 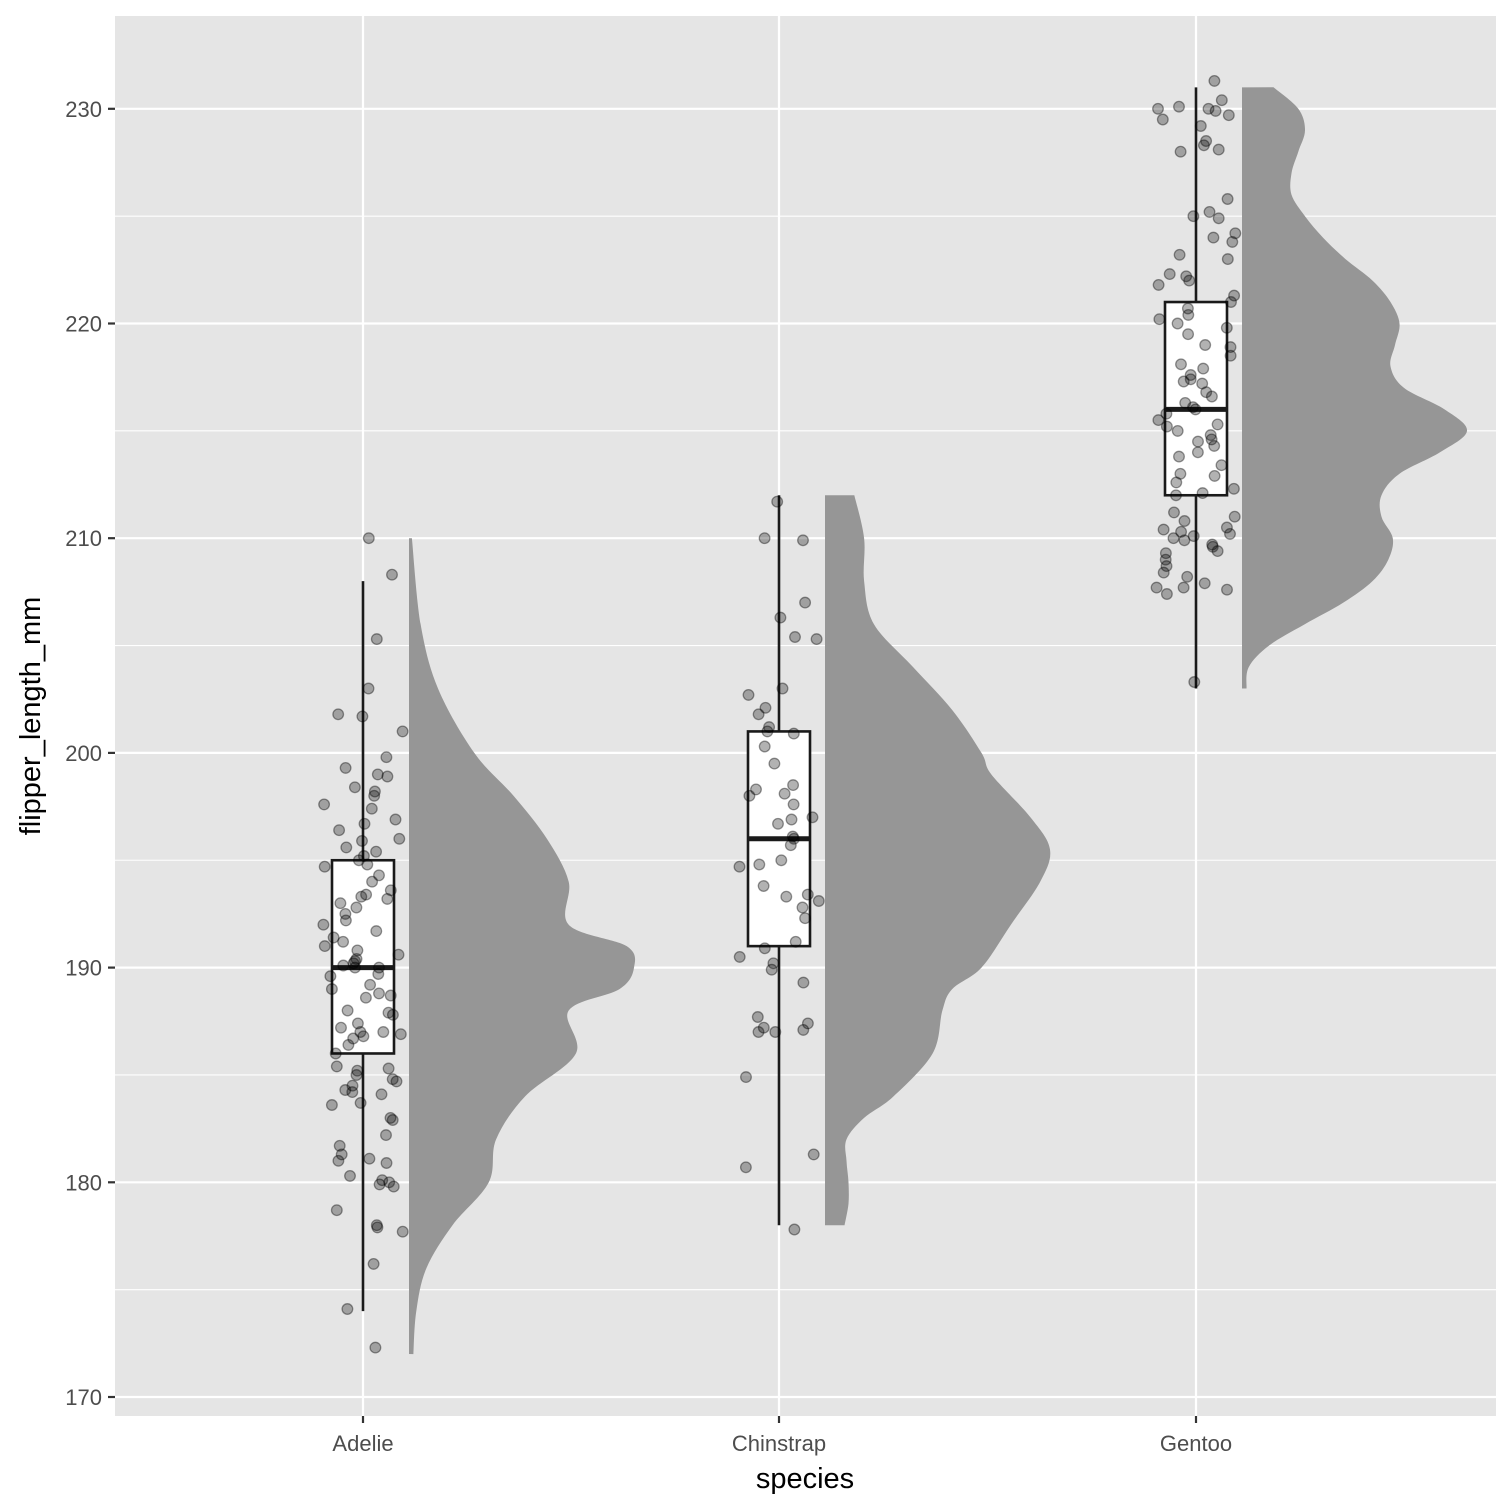 What do you see at coordinates (1196, 1443) in the screenshot?
I see `x-tick-label: Gentoo` at bounding box center [1196, 1443].